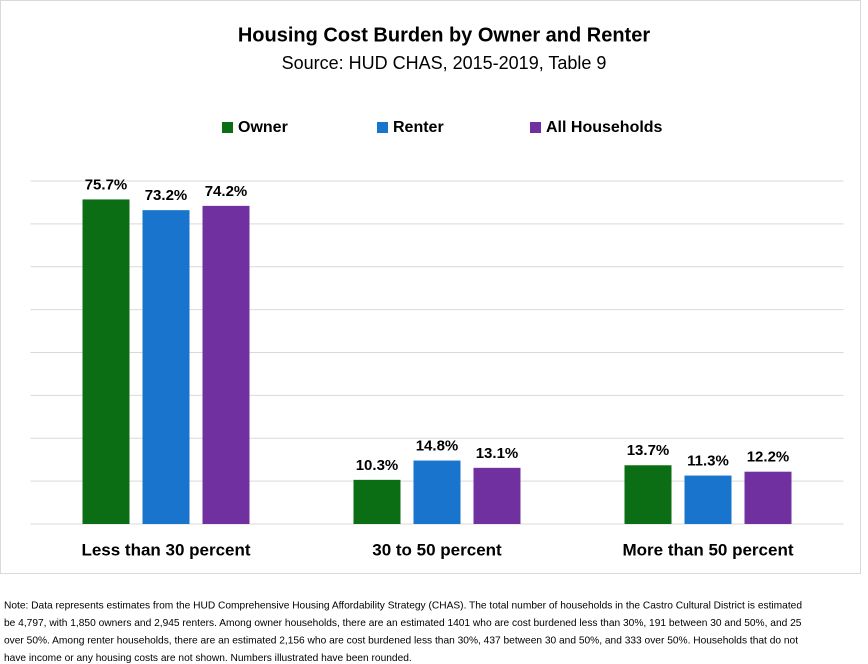 Image resolution: width=868 pixels, height=664 pixels. I want to click on value-label: 12.2%, so click(768, 457).